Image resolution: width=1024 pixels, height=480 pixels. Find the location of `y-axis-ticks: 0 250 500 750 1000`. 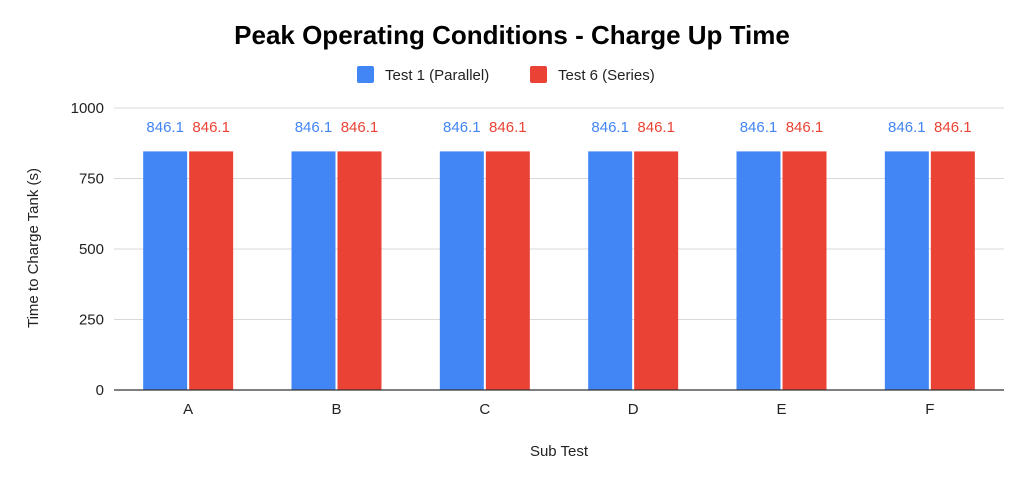

y-axis-ticks: 0 250 500 750 1000 is located at coordinates (87, 249).